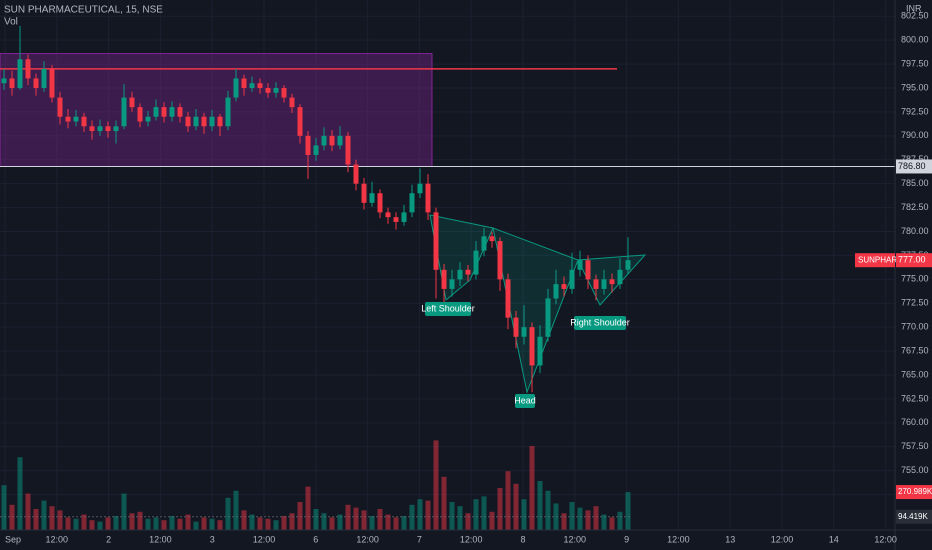  What do you see at coordinates (315, 539) in the screenshot?
I see `x-tick-label: 6` at bounding box center [315, 539].